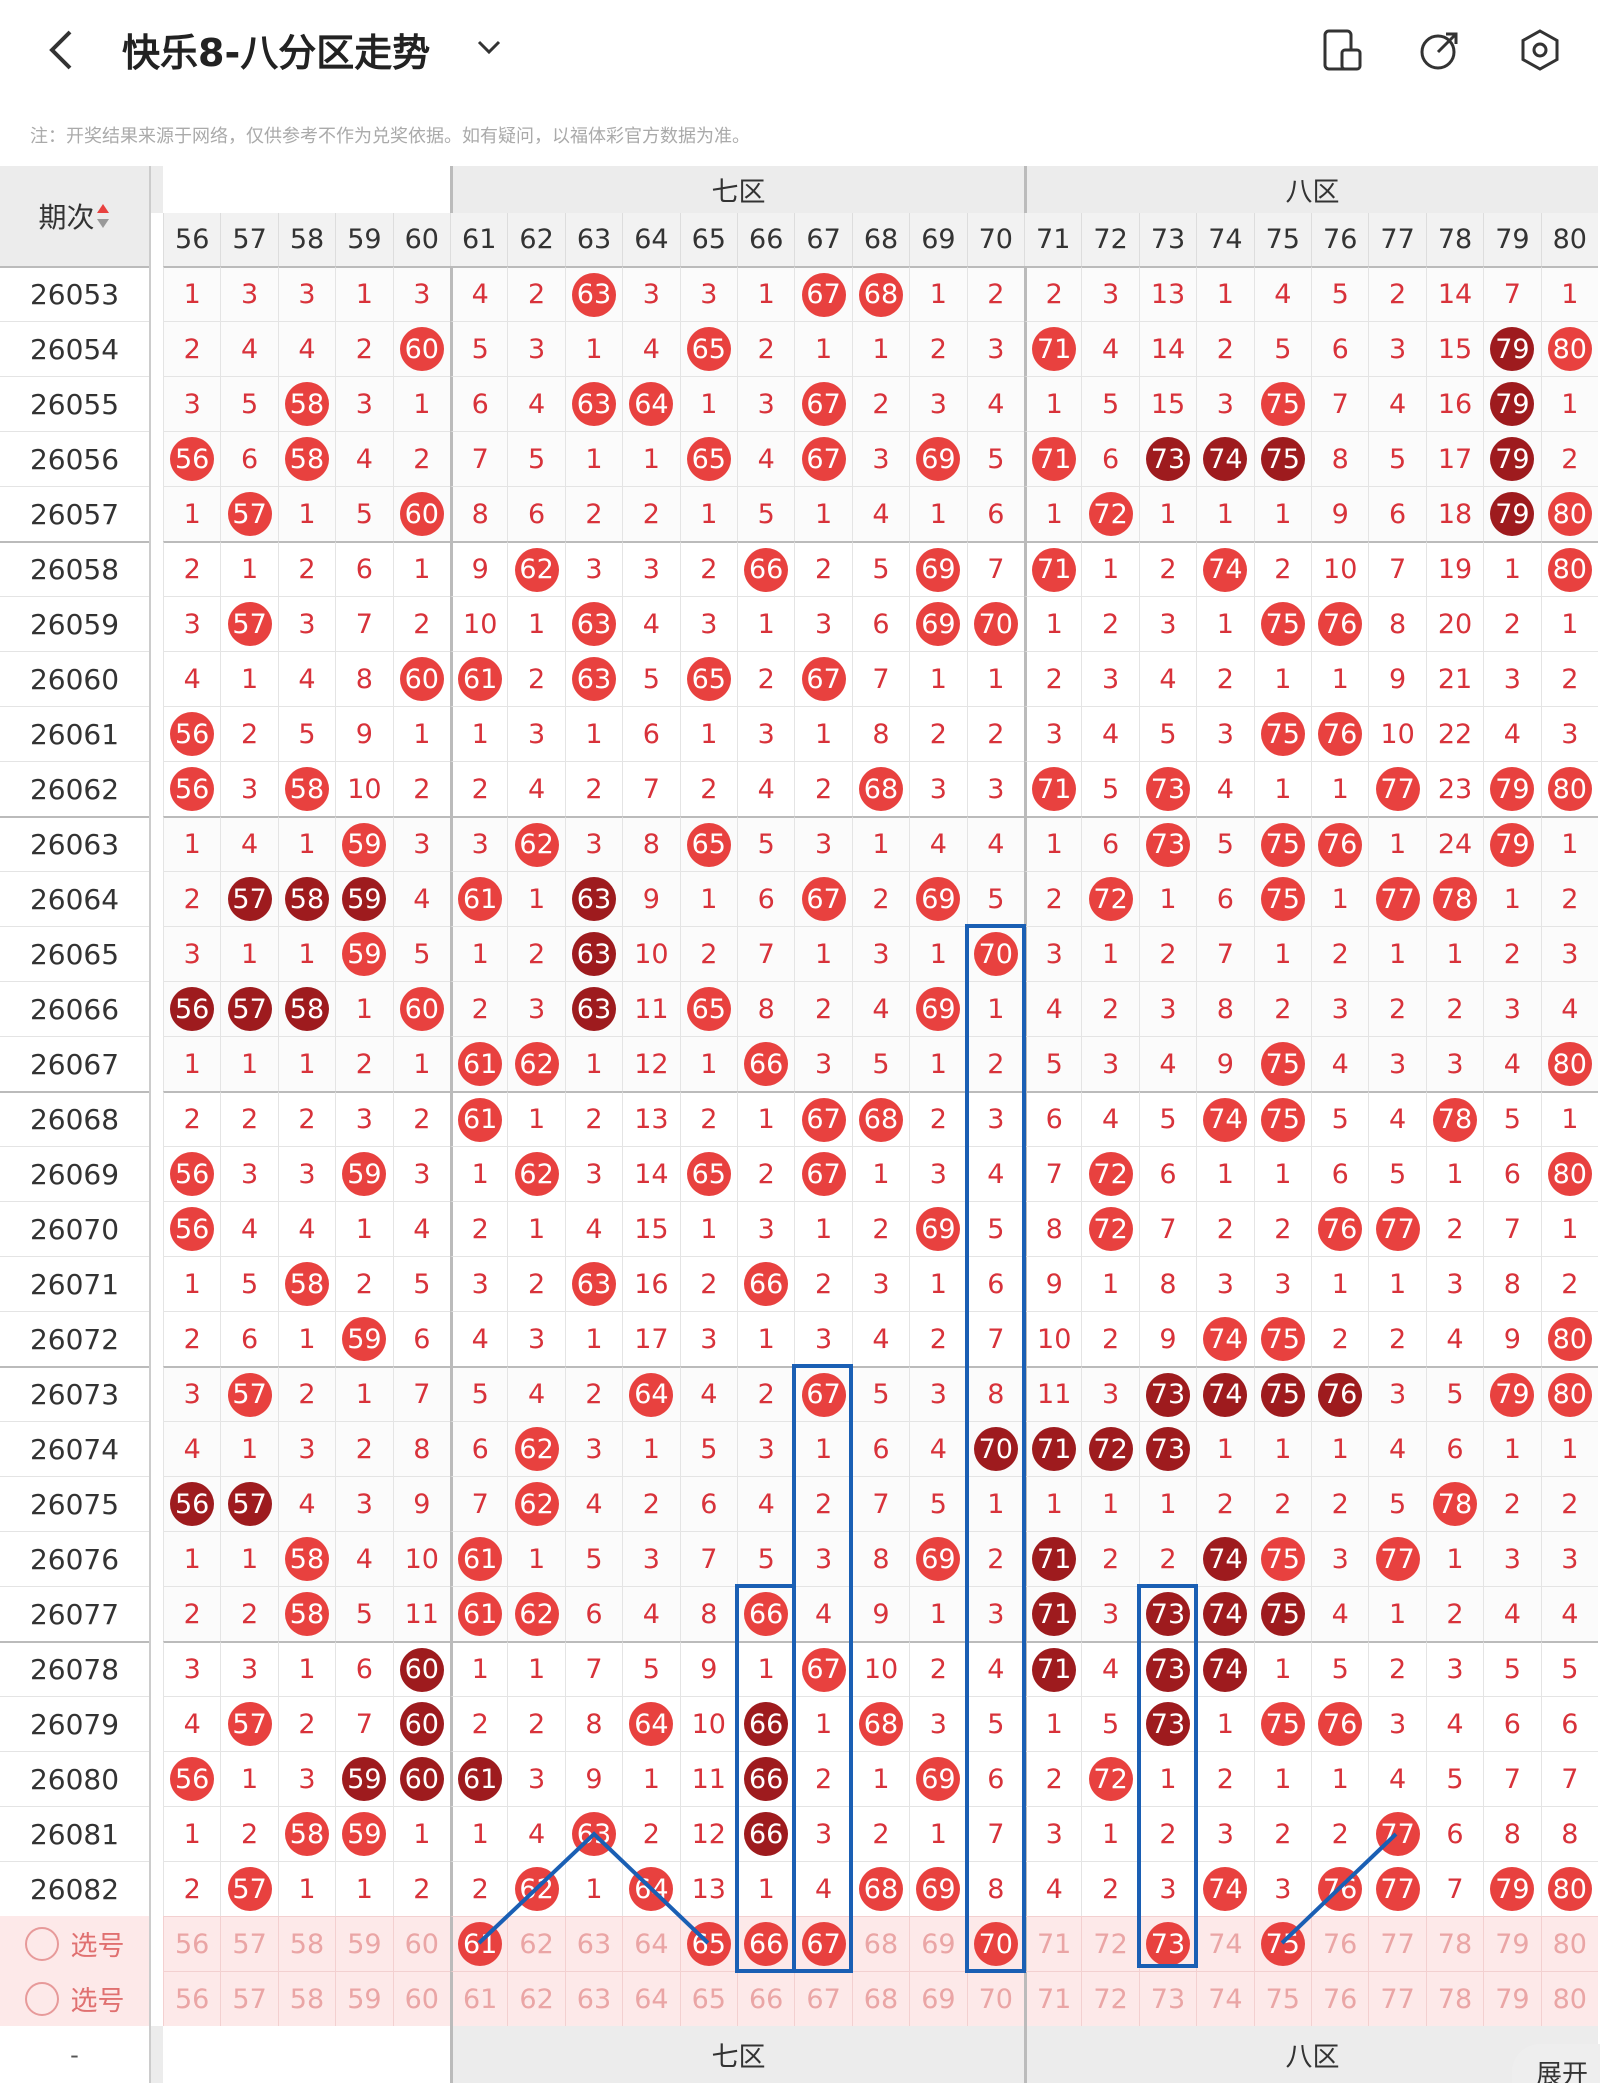 This screenshot has width=1600, height=2083. I want to click on pick-number: 67, so click(823, 1999).